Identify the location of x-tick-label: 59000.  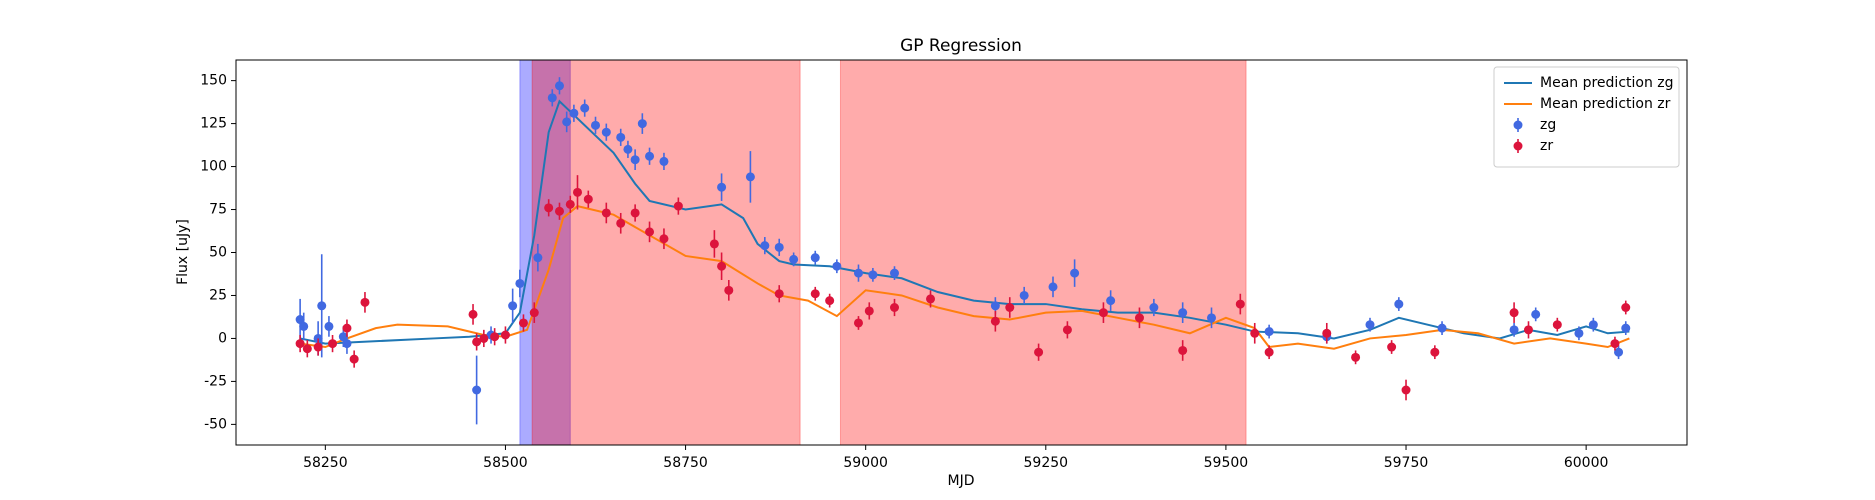
(865, 463).